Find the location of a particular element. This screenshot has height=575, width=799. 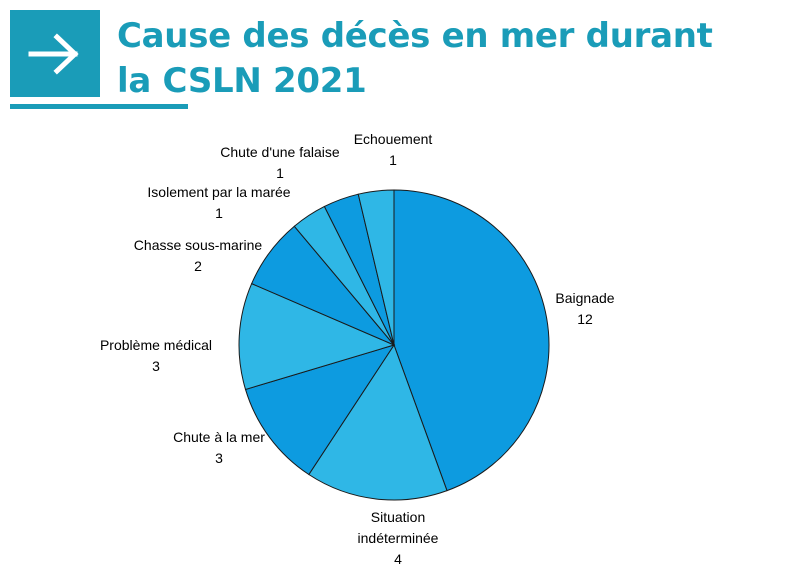

title-underline is located at coordinates (99, 106).